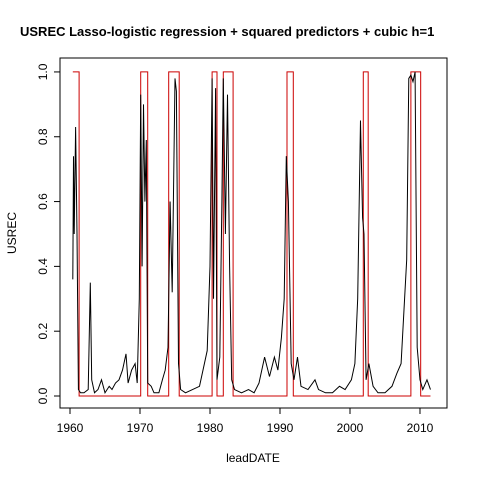  I want to click on x-tick-label: 2010, so click(420, 428).